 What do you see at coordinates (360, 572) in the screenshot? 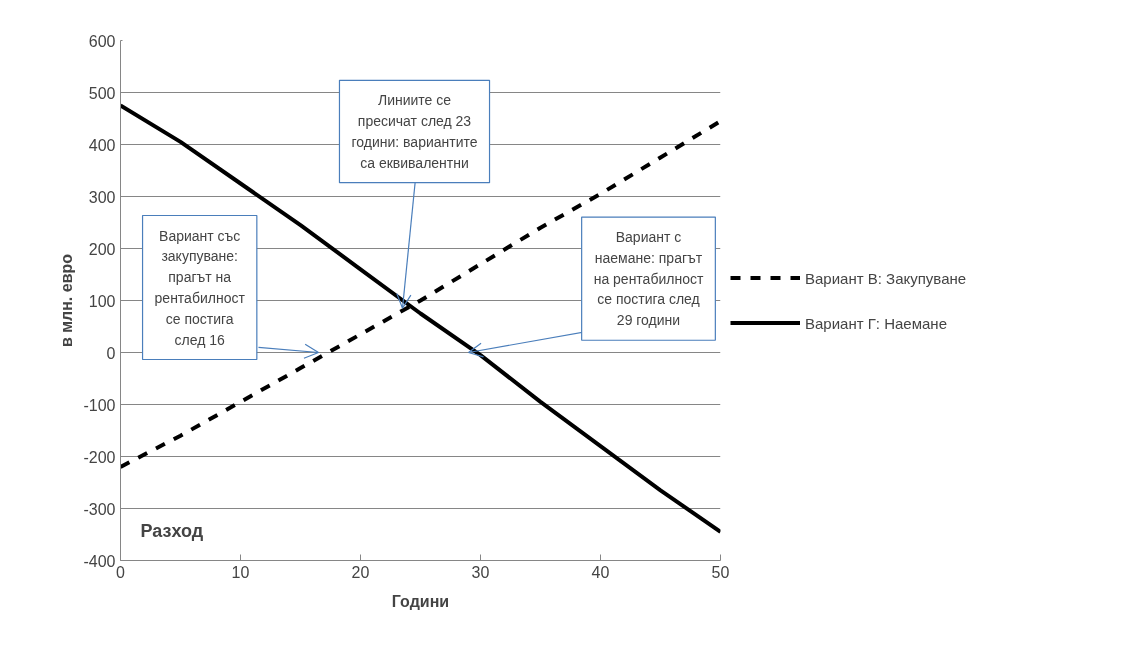
I see `x-tick-label: 20` at bounding box center [360, 572].